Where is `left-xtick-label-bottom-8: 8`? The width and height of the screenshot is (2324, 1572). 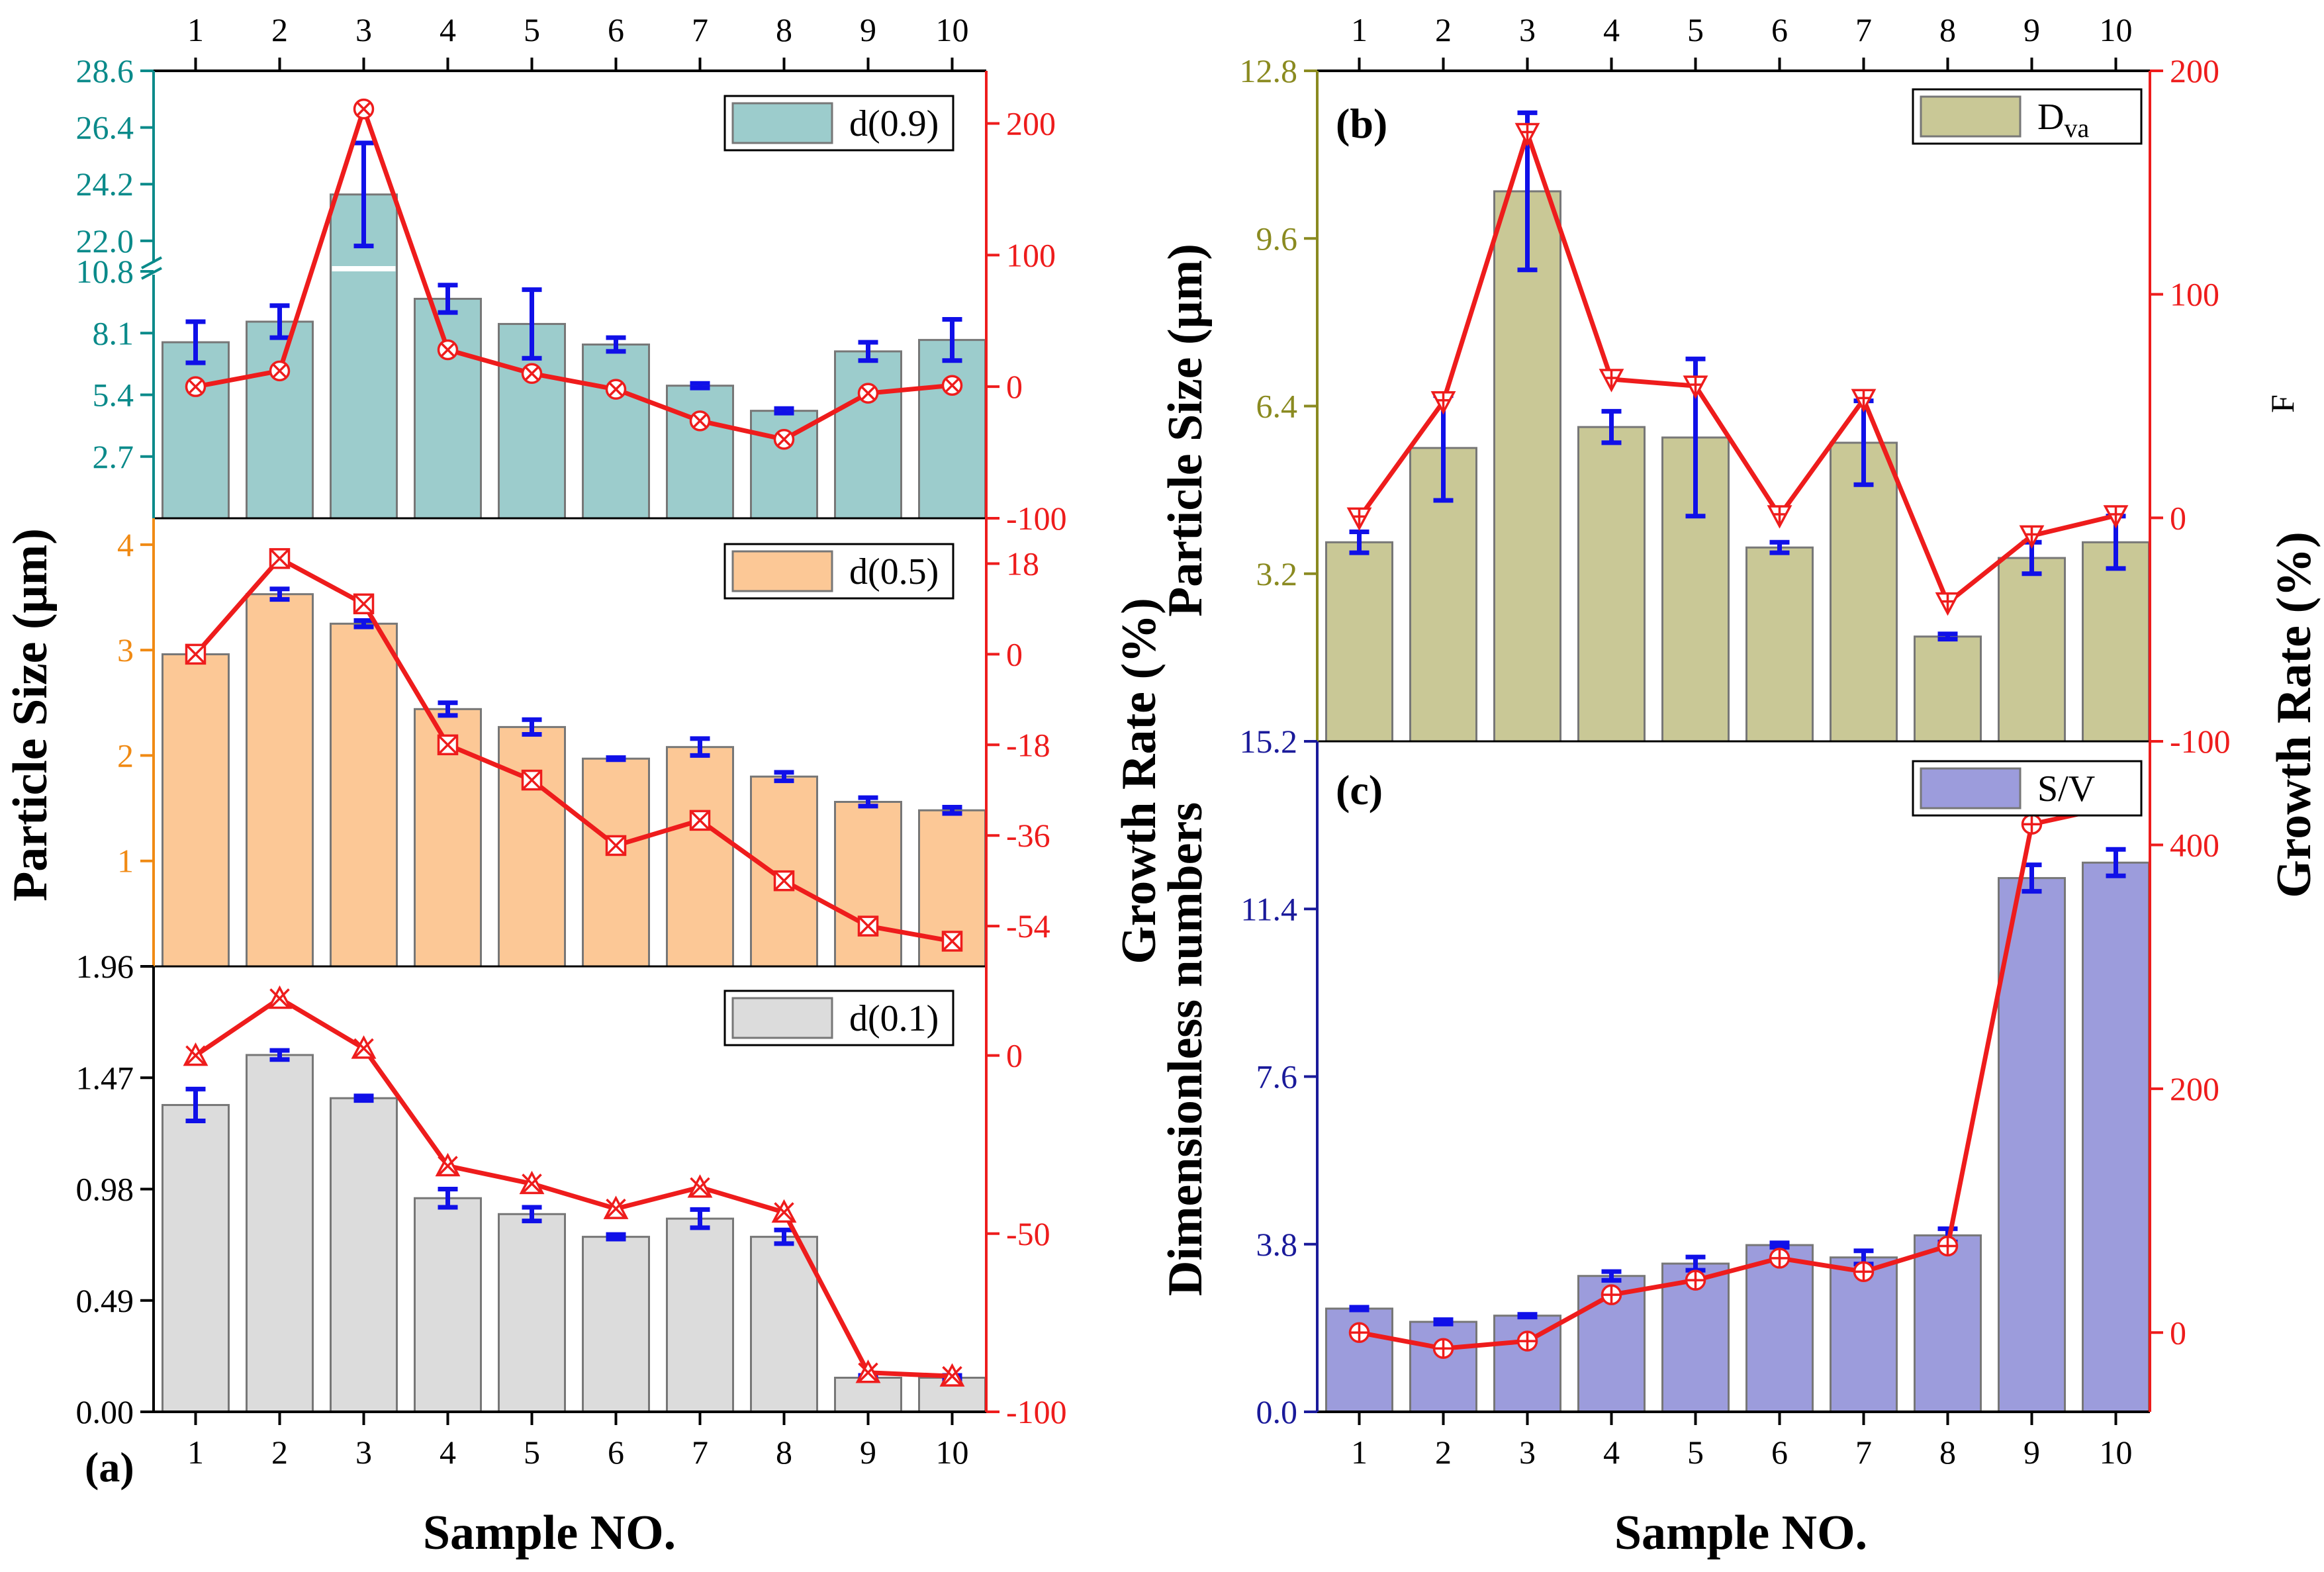 left-xtick-label-bottom-8: 8 is located at coordinates (784, 1452).